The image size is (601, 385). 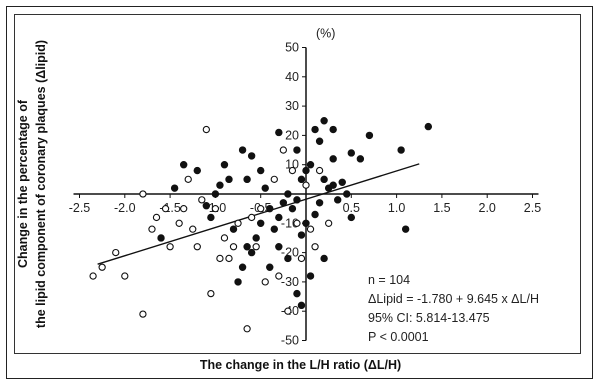 I want to click on regression-line, so click(x=258, y=214).